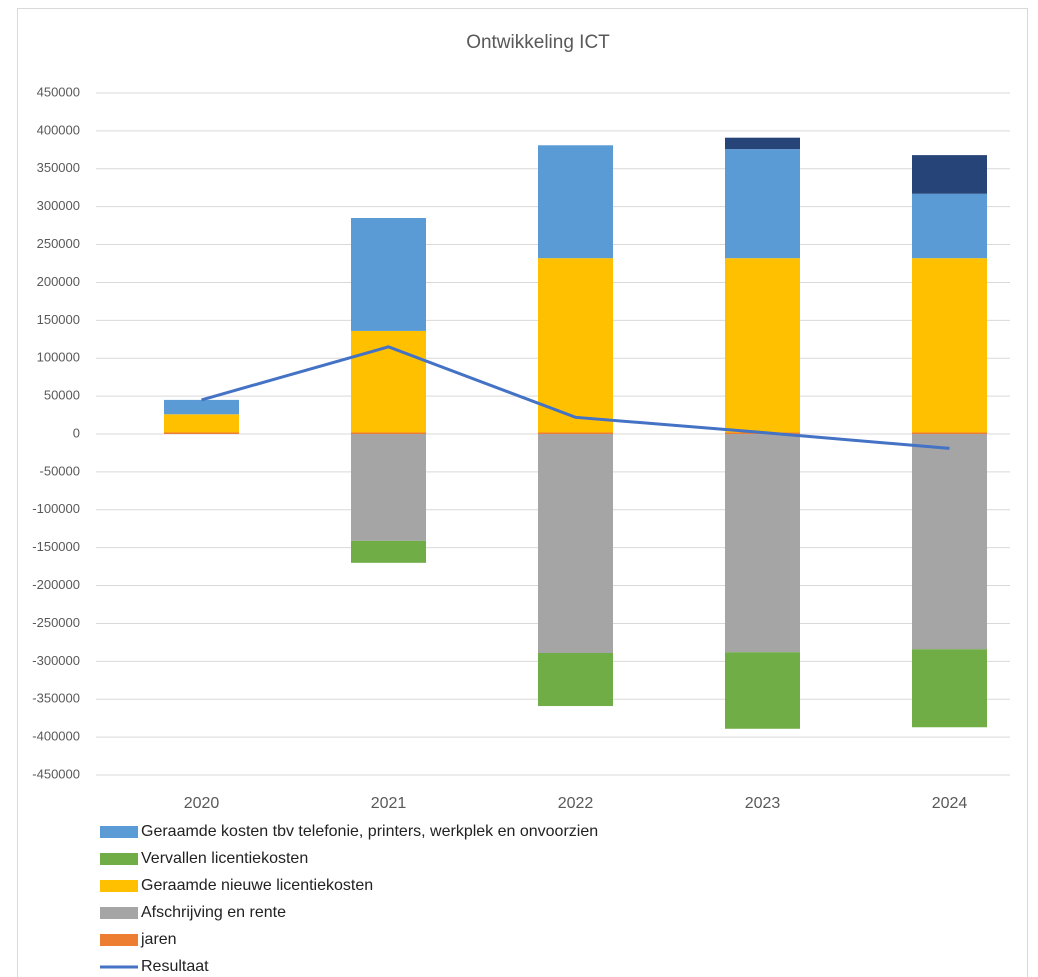  Describe the element at coordinates (763, 803) in the screenshot. I see `x-tick-label: 2023` at that location.